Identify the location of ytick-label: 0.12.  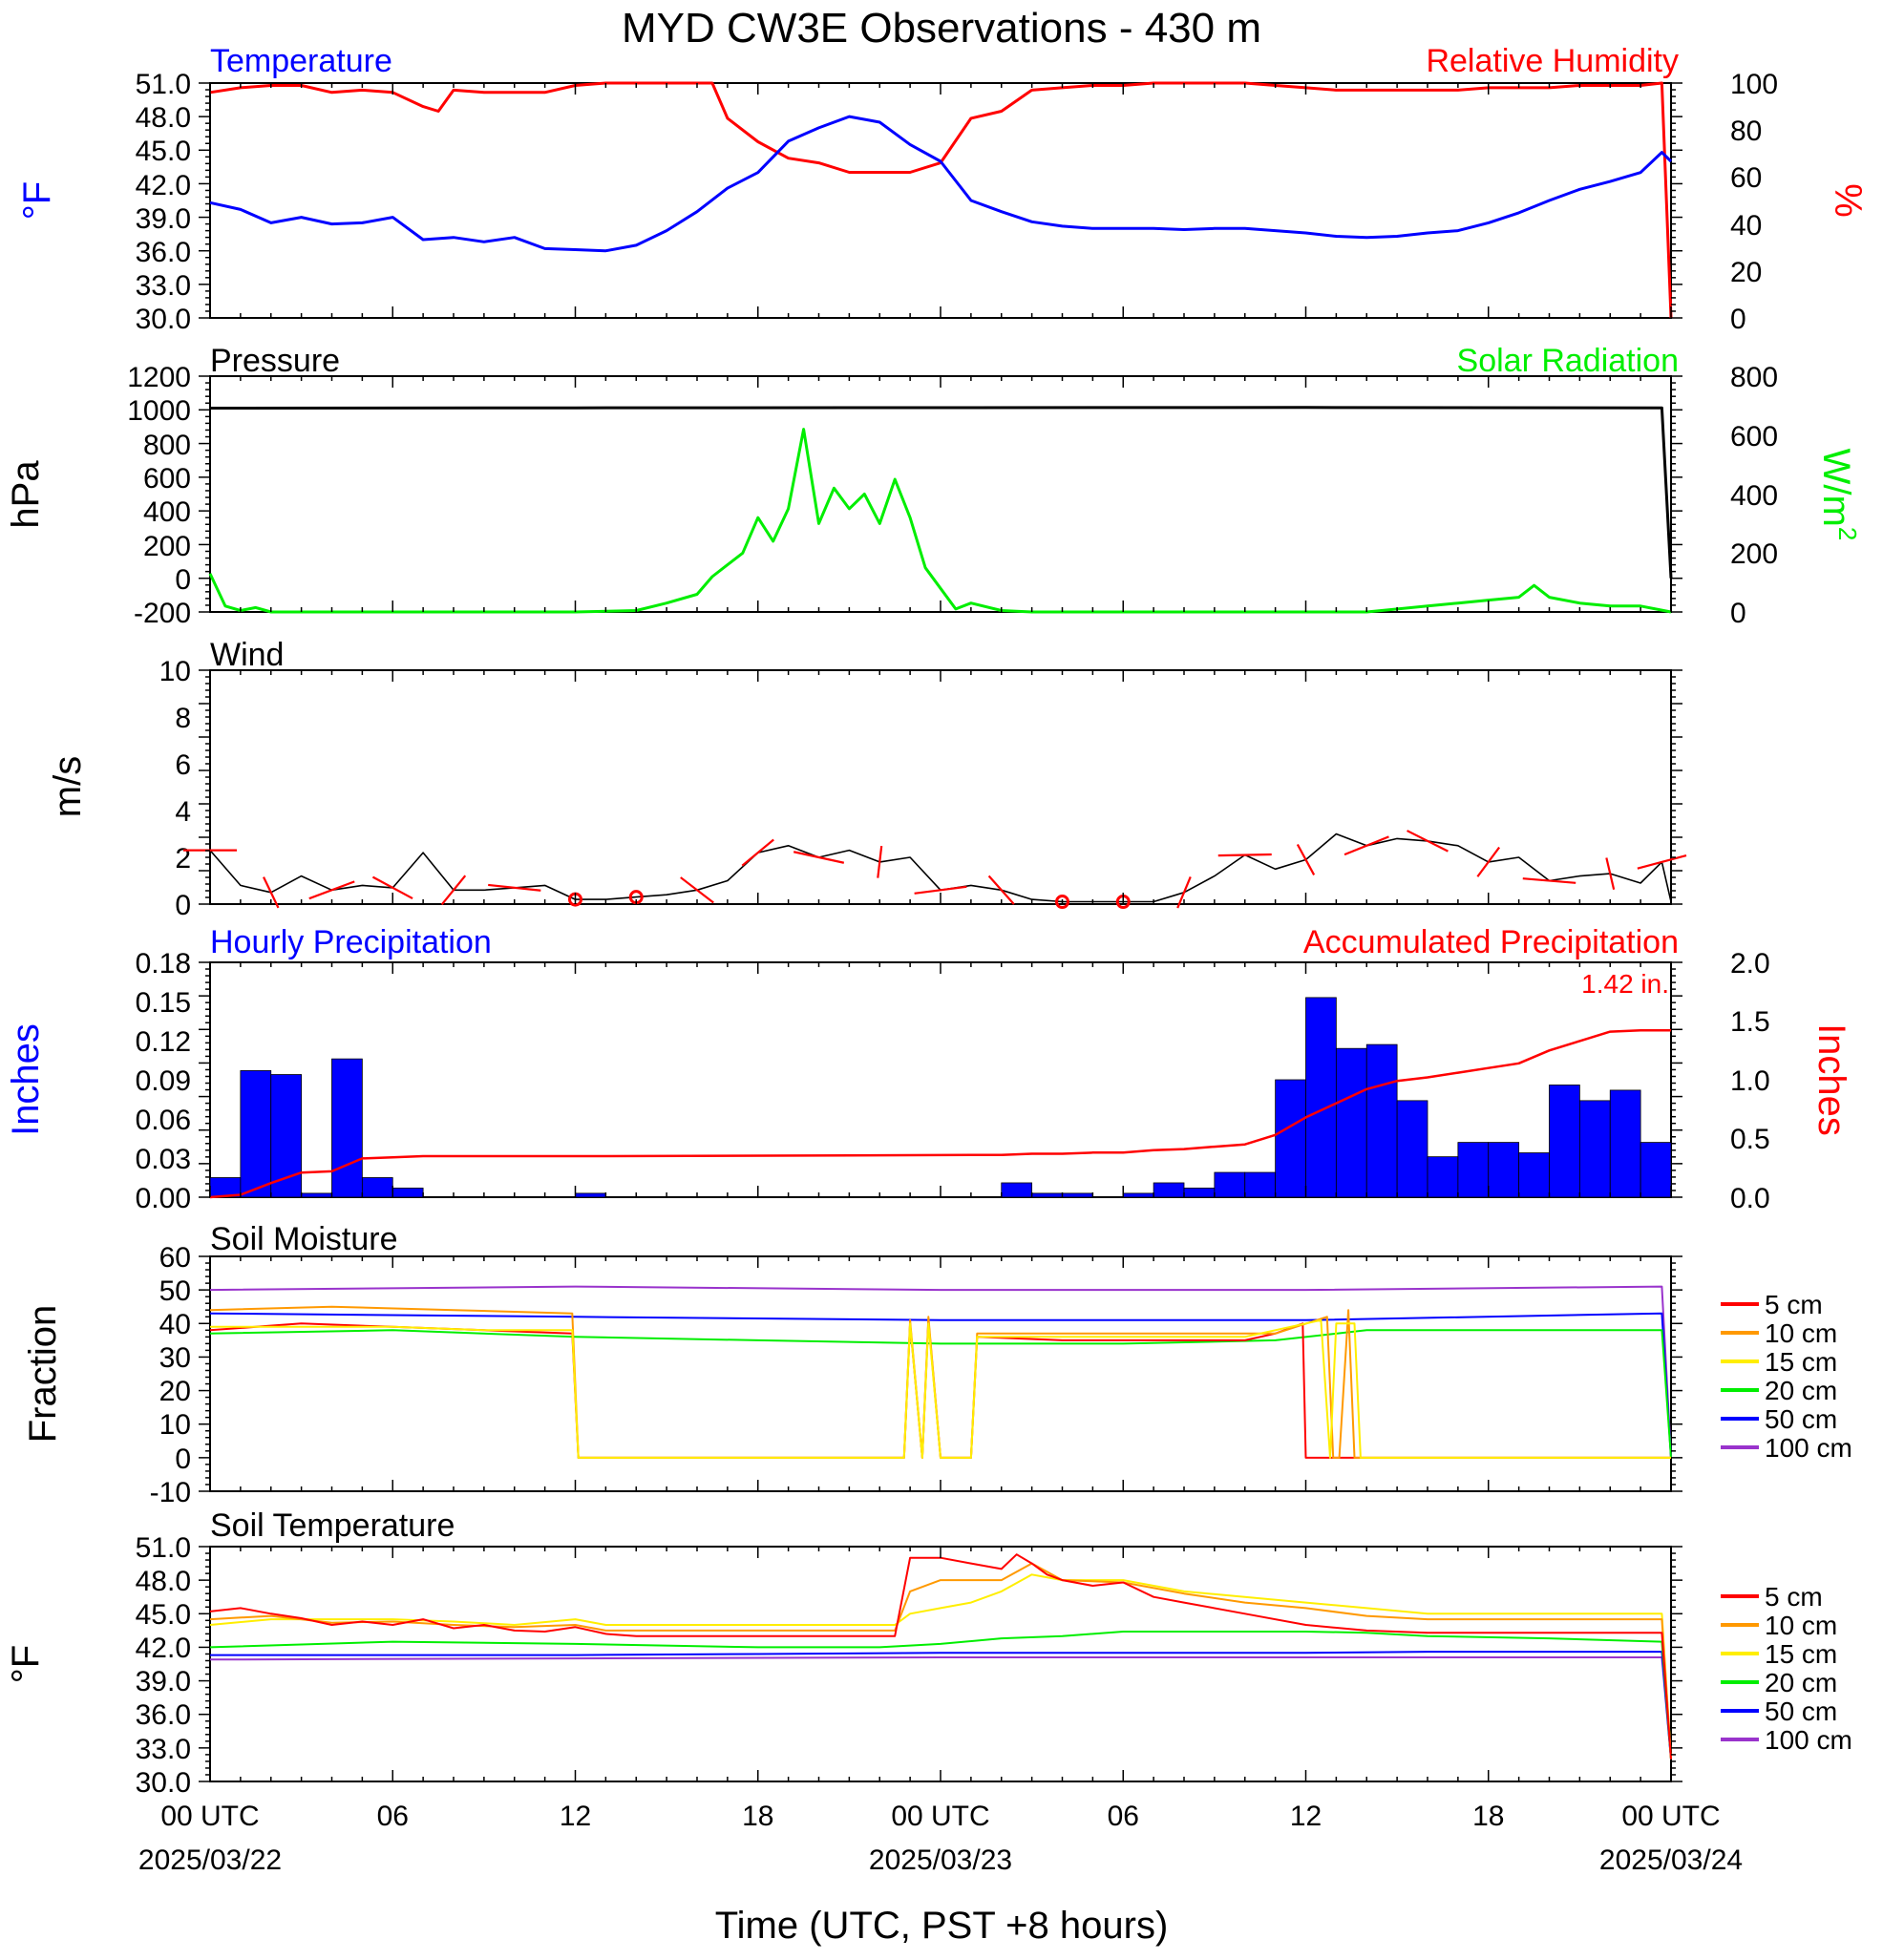
(163, 1042).